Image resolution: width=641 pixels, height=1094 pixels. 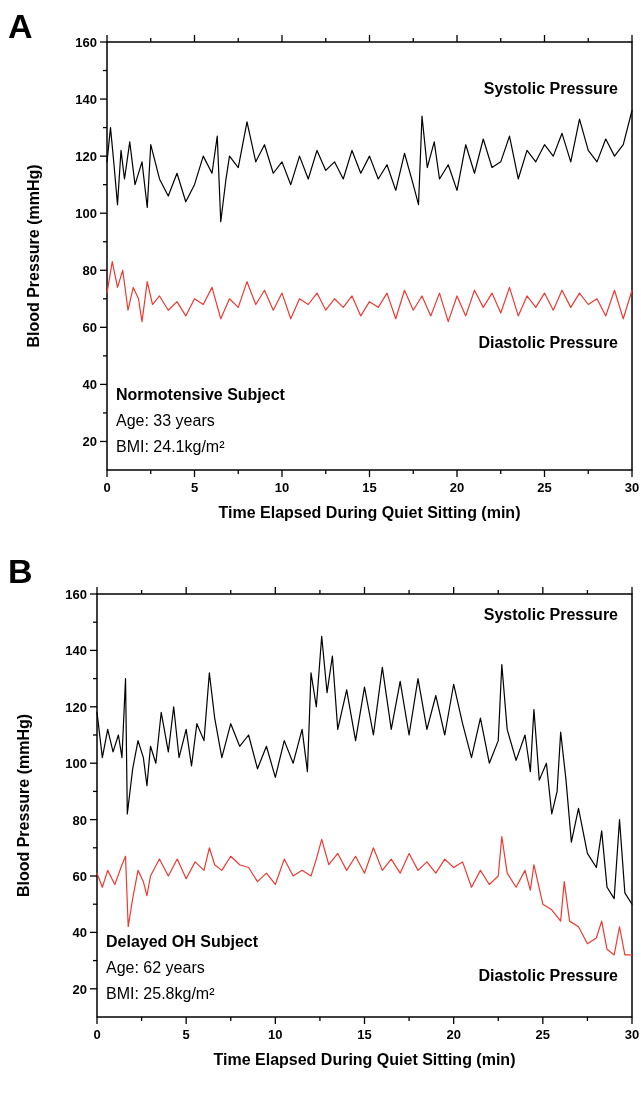 I want to click on annotation: Age: 62 years, so click(x=155, y=967).